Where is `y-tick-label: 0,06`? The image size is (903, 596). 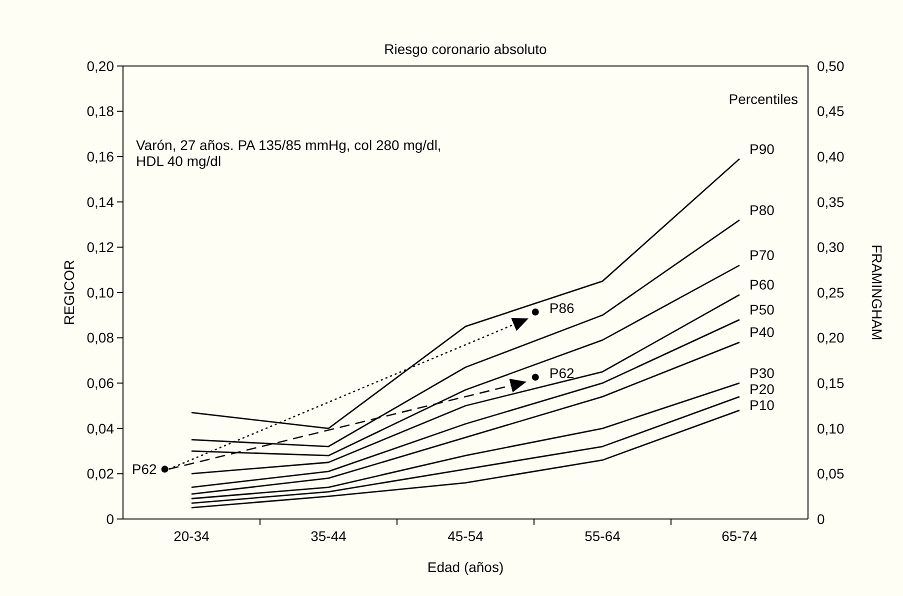 y-tick-label: 0,06 is located at coordinates (100, 383).